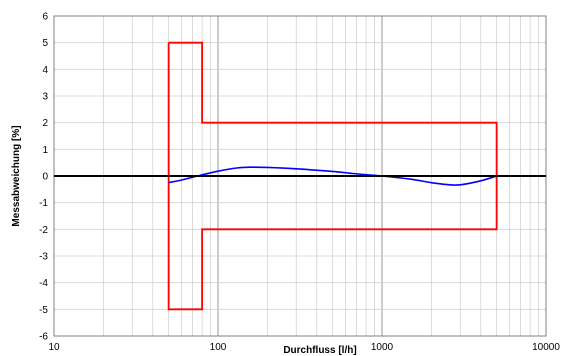 The width and height of the screenshot is (565, 356). What do you see at coordinates (43, 337) in the screenshot?
I see `y-tick-label: -6` at bounding box center [43, 337].